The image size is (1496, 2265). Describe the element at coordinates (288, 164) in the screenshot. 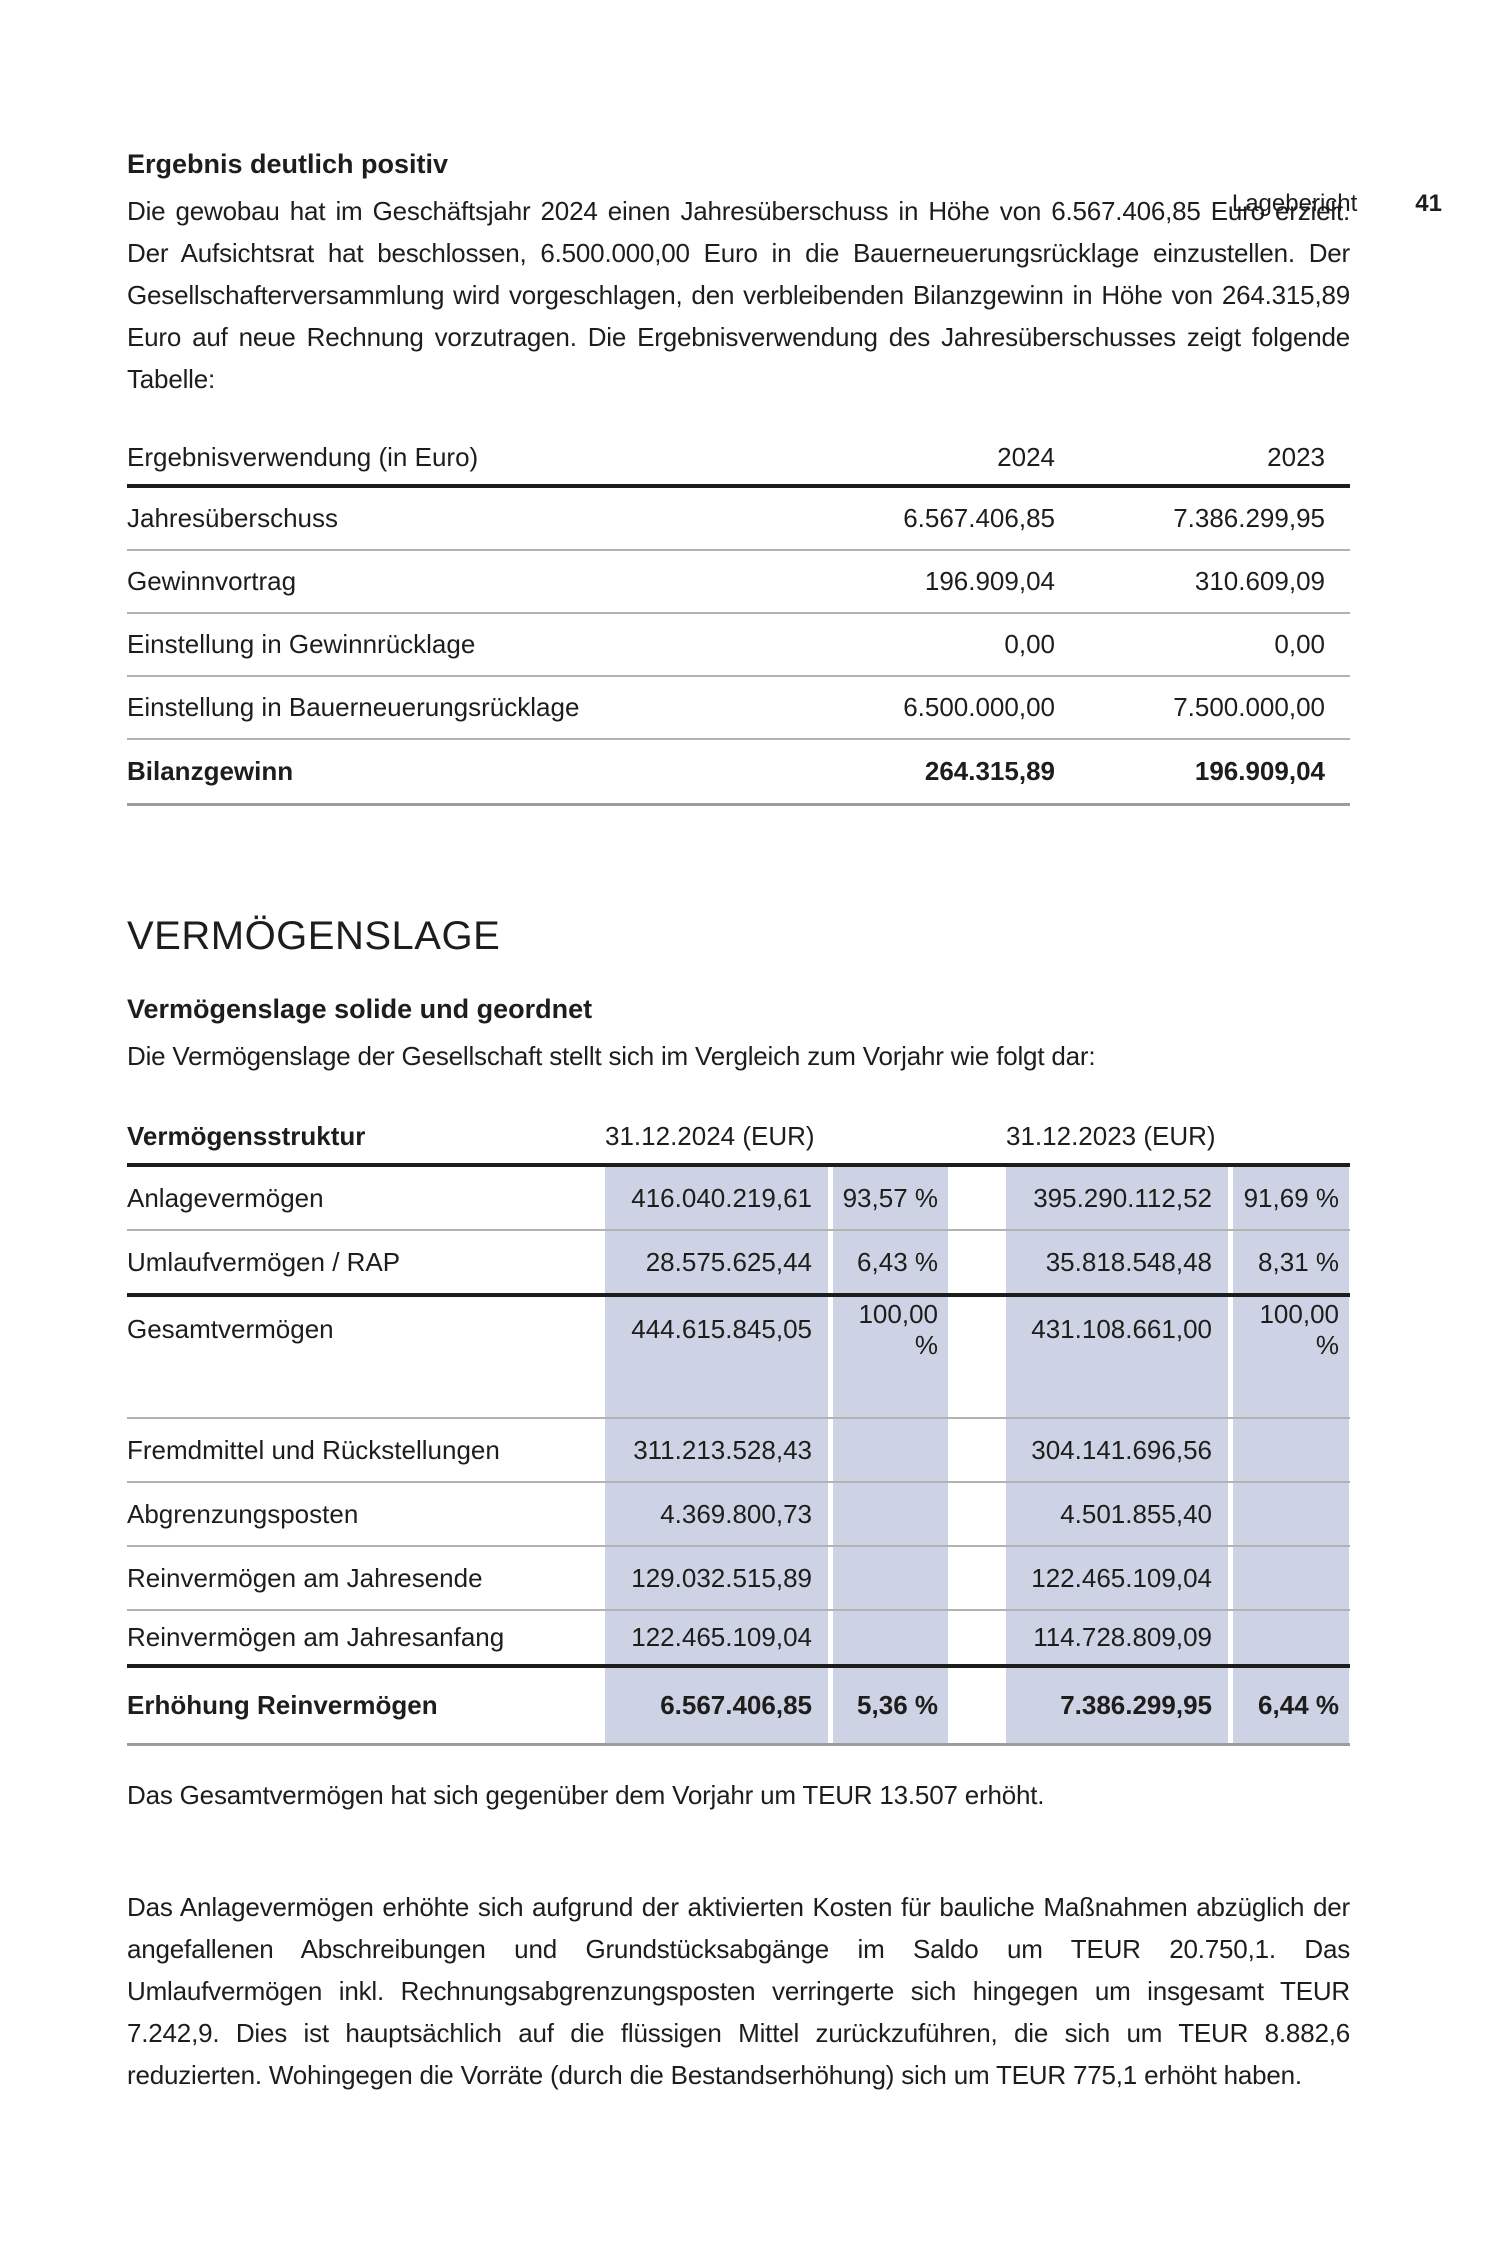

I see `result-heading: Ergebnis deutlich positiv` at that location.